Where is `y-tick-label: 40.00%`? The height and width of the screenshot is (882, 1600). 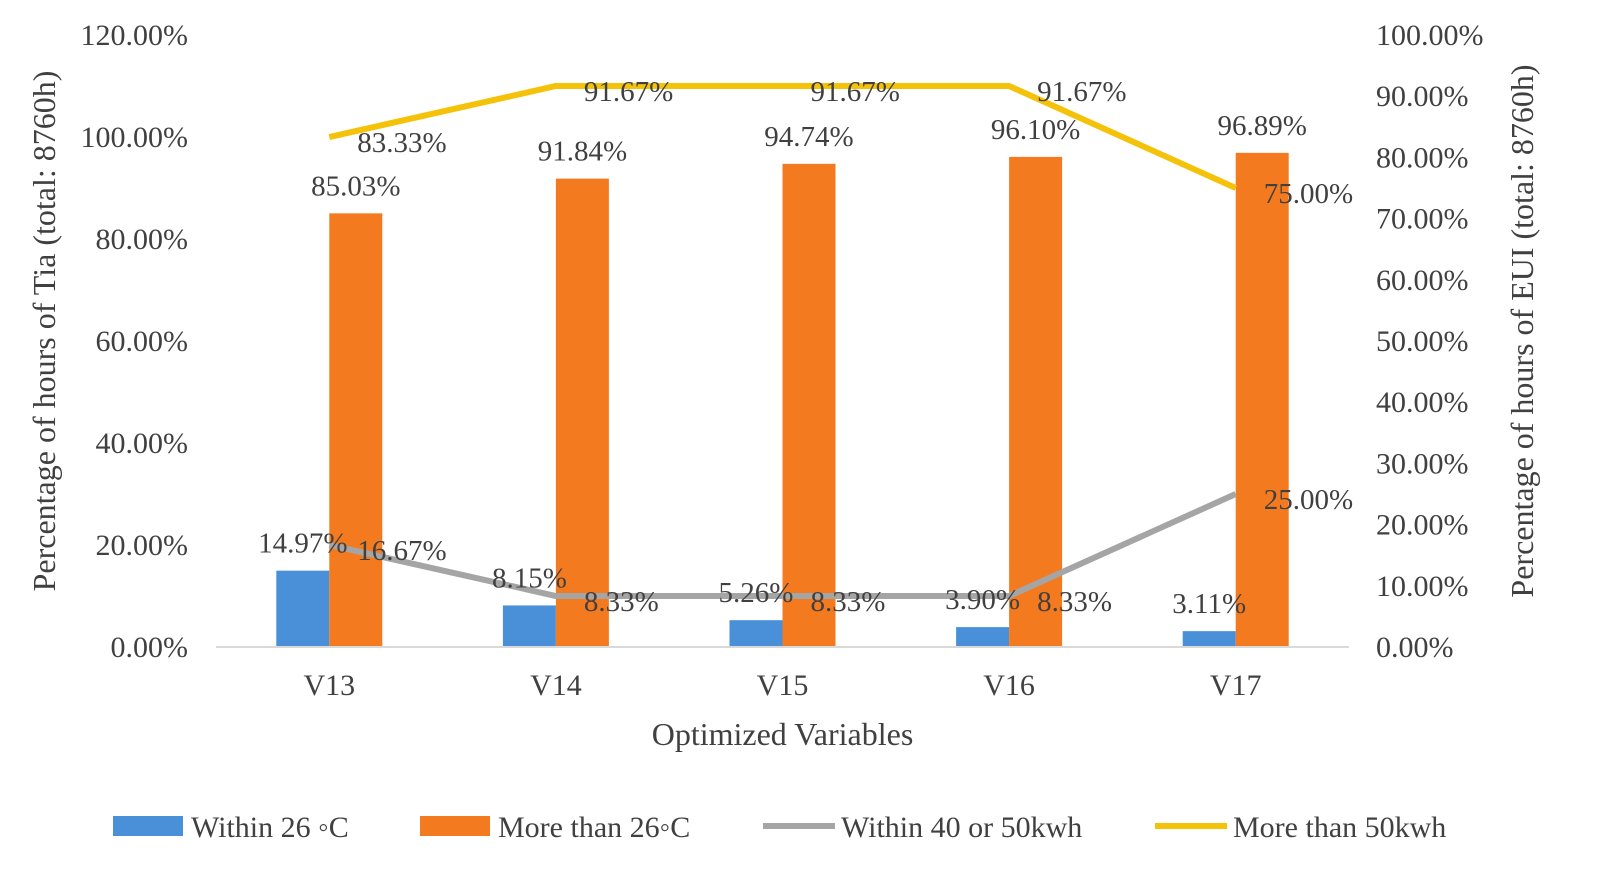 y-tick-label: 40.00% is located at coordinates (142, 443).